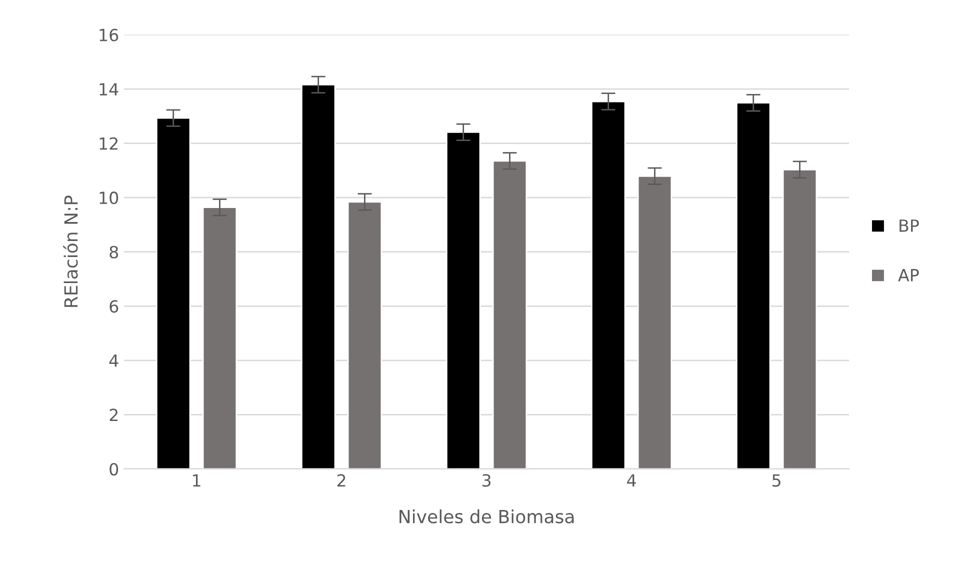 The width and height of the screenshot is (954, 579). Describe the element at coordinates (776, 480) in the screenshot. I see `x-tick-label: 5` at that location.